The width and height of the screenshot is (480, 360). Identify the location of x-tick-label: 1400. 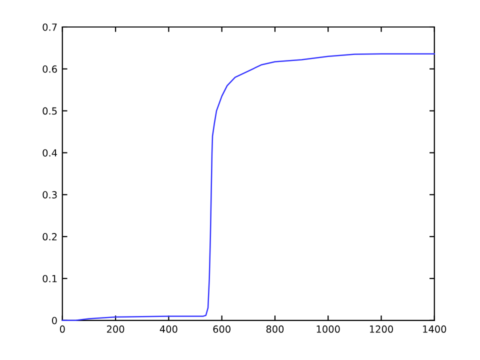
(434, 329).